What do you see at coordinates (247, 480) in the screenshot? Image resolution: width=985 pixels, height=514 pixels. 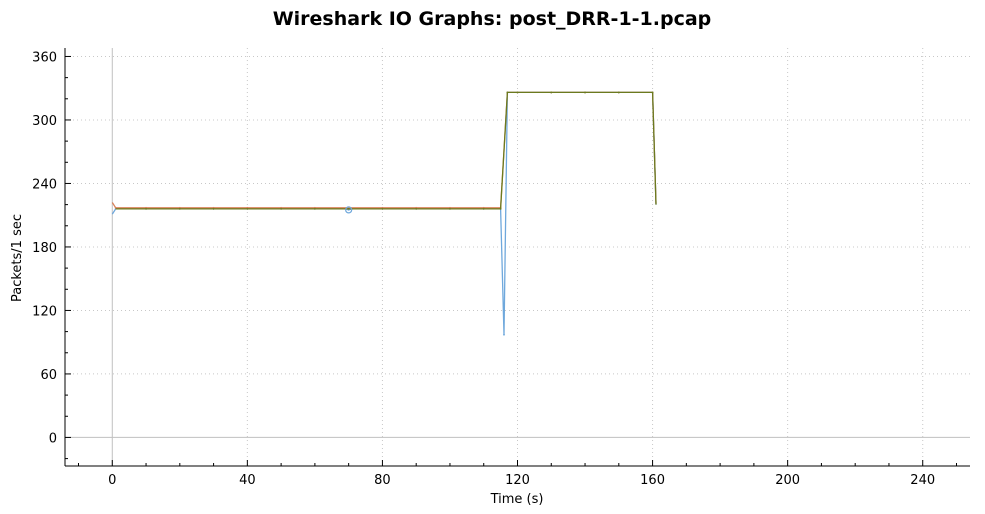 I see `x-tick-label: 40` at bounding box center [247, 480].